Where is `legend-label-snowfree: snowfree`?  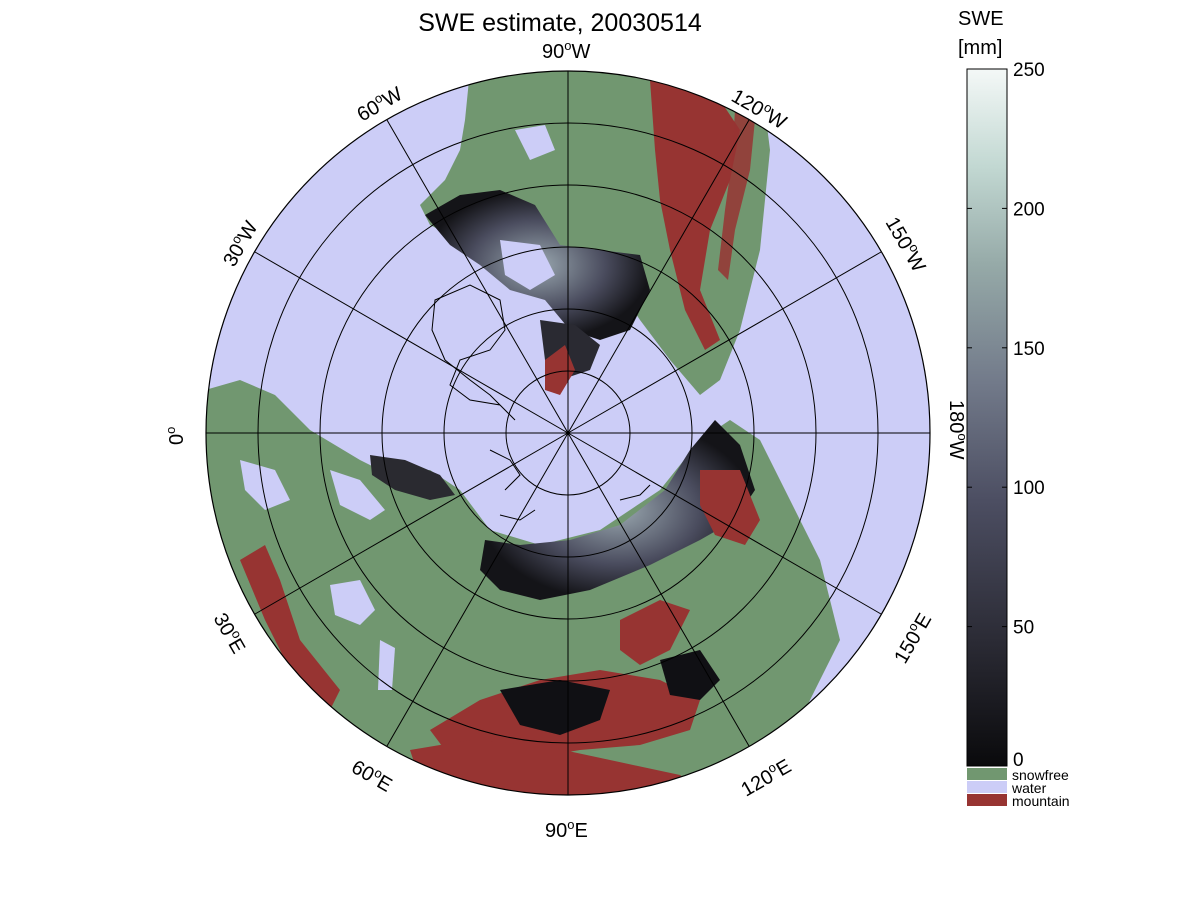
legend-label-snowfree: snowfree is located at coordinates (1040, 775).